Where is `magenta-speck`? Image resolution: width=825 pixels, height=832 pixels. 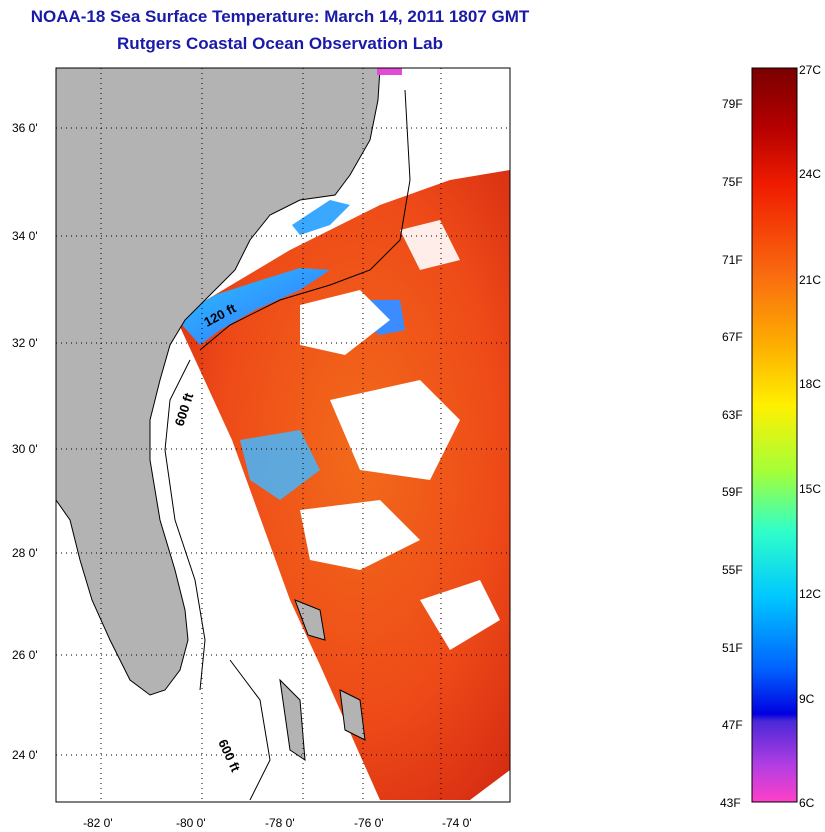 magenta-speck is located at coordinates (389, 71).